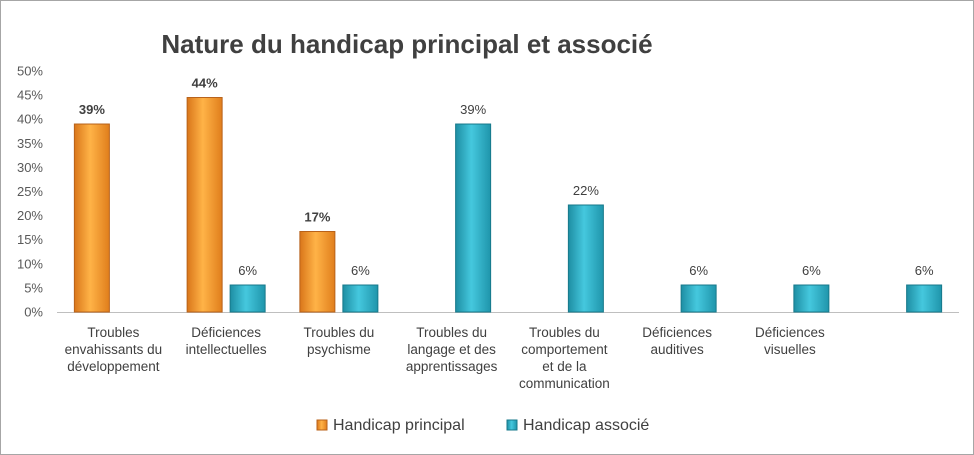  What do you see at coordinates (30, 263) in the screenshot?
I see `y-tick-label: 10%` at bounding box center [30, 263].